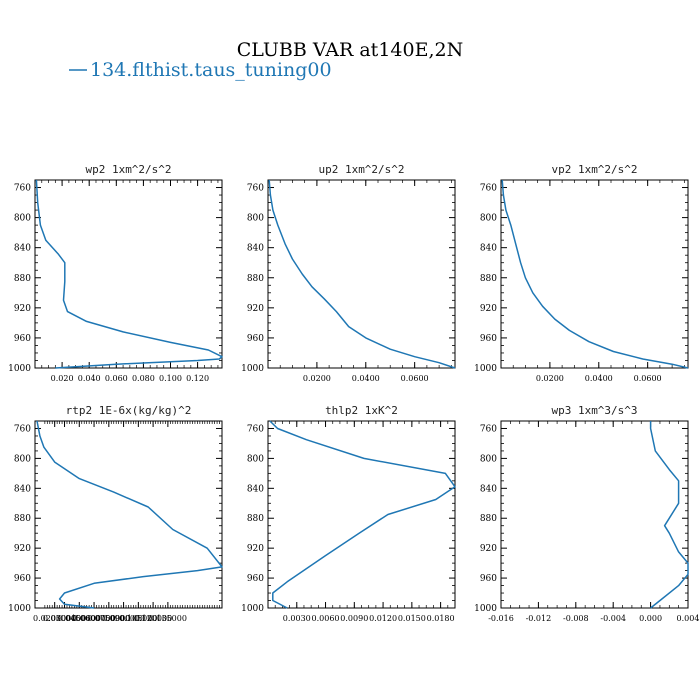 The width and height of the screenshot is (700, 700). Describe the element at coordinates (89, 378) in the screenshot. I see `x-tick-label: 0.040` at that location.